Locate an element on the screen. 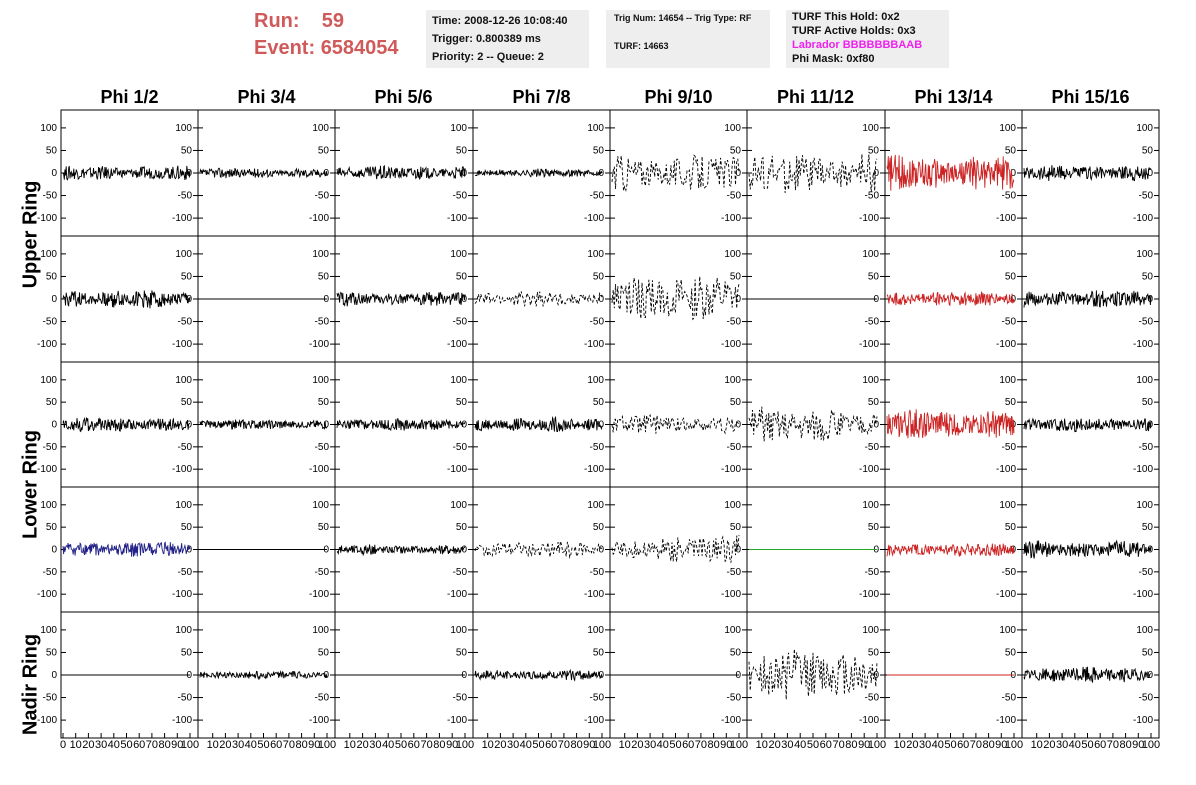 The height and width of the screenshot is (785, 1196). event-label: Event: is located at coordinates (285, 48).